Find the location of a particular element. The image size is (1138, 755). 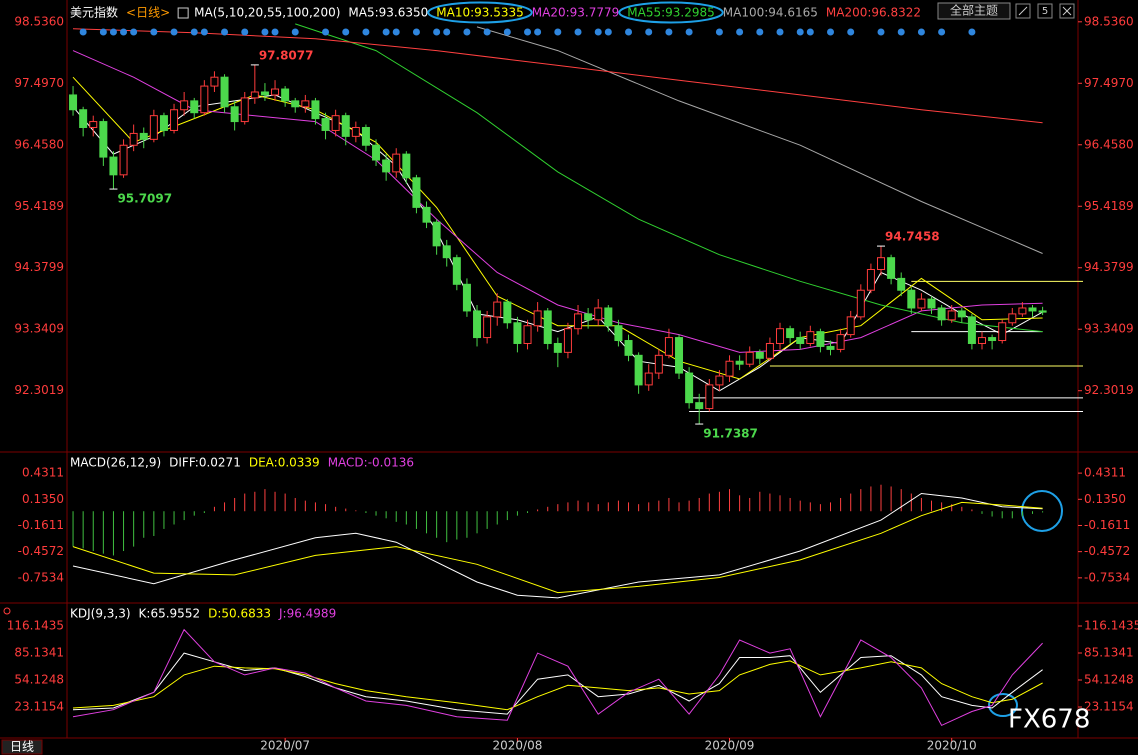

legend-item: MACD:-0.0136 is located at coordinates (371, 463).